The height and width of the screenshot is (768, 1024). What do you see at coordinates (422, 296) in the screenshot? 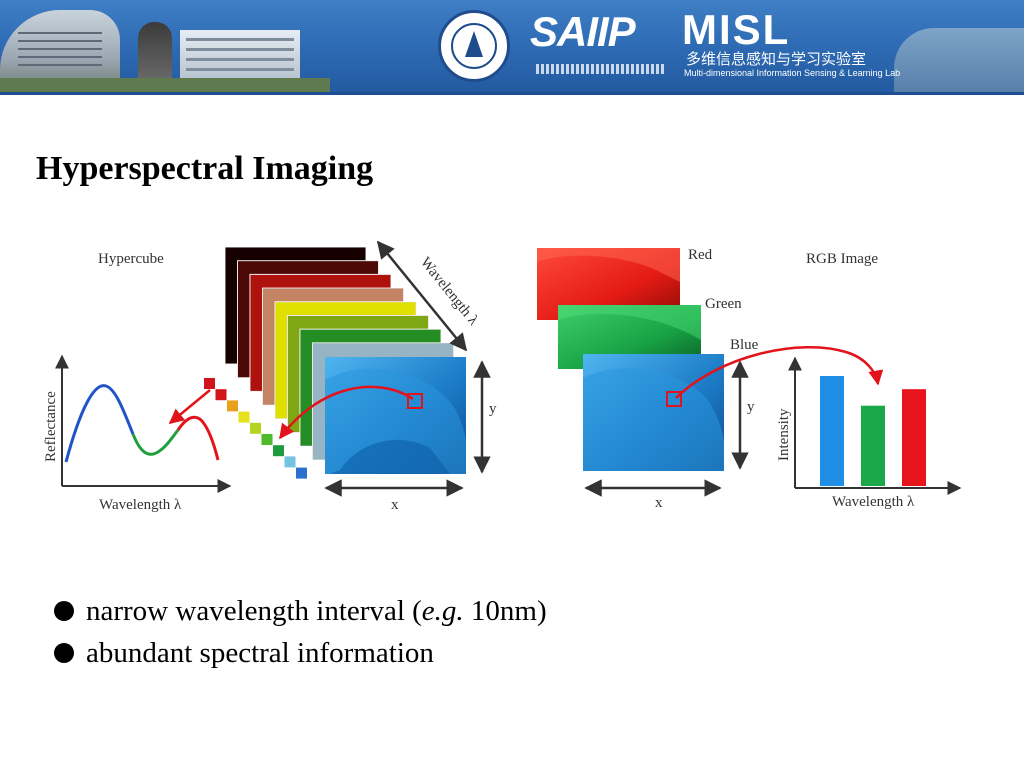
I see `wavelength-axis-arrow` at bounding box center [422, 296].